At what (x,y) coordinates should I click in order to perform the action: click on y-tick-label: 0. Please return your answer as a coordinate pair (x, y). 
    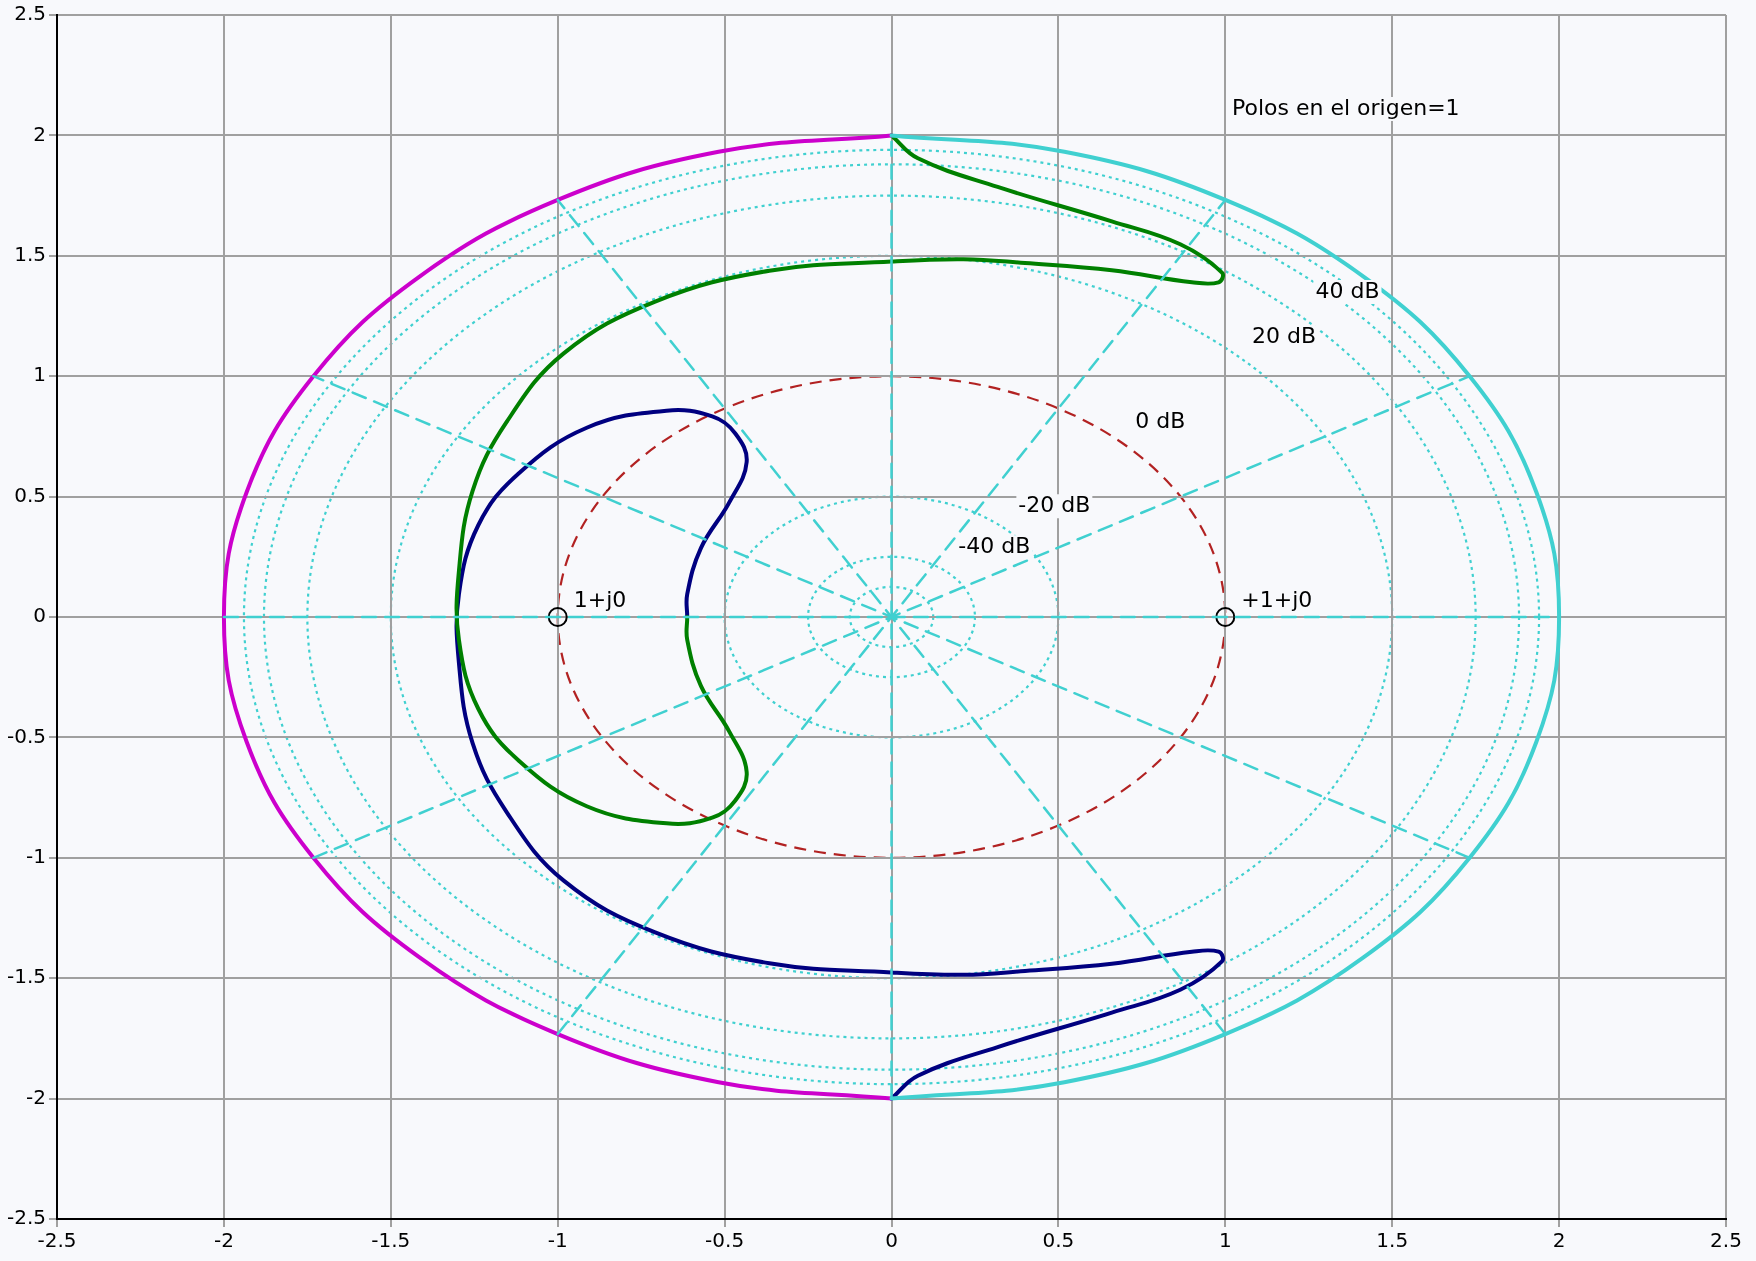
    Looking at the image, I should click on (40, 615).